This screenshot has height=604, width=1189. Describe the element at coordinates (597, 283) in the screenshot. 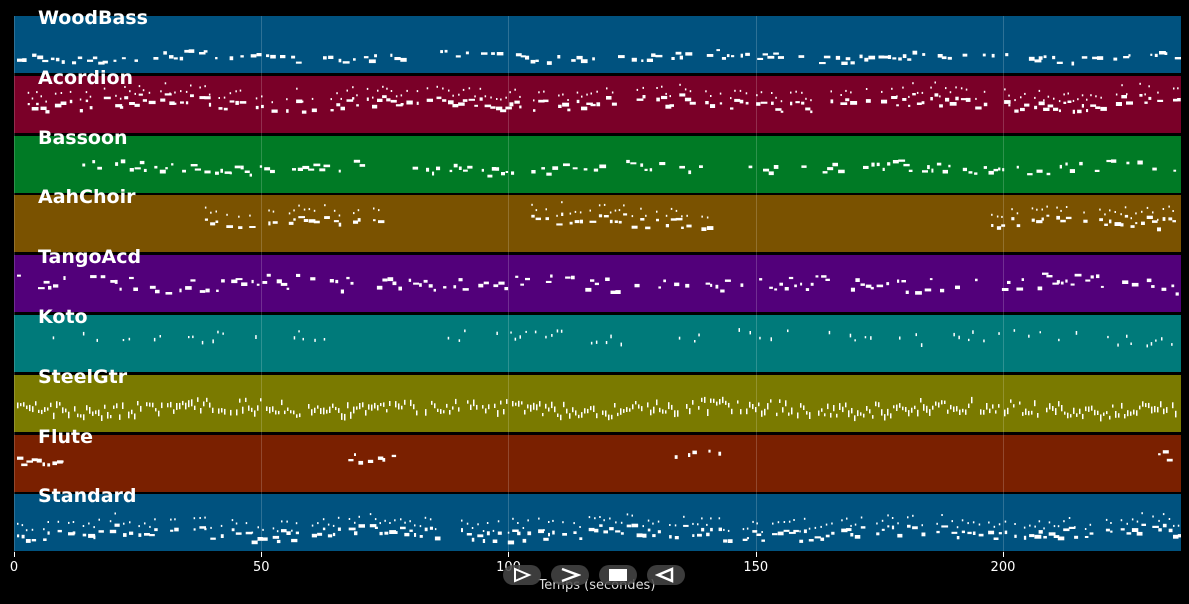

I see `track-tangoacd` at that location.